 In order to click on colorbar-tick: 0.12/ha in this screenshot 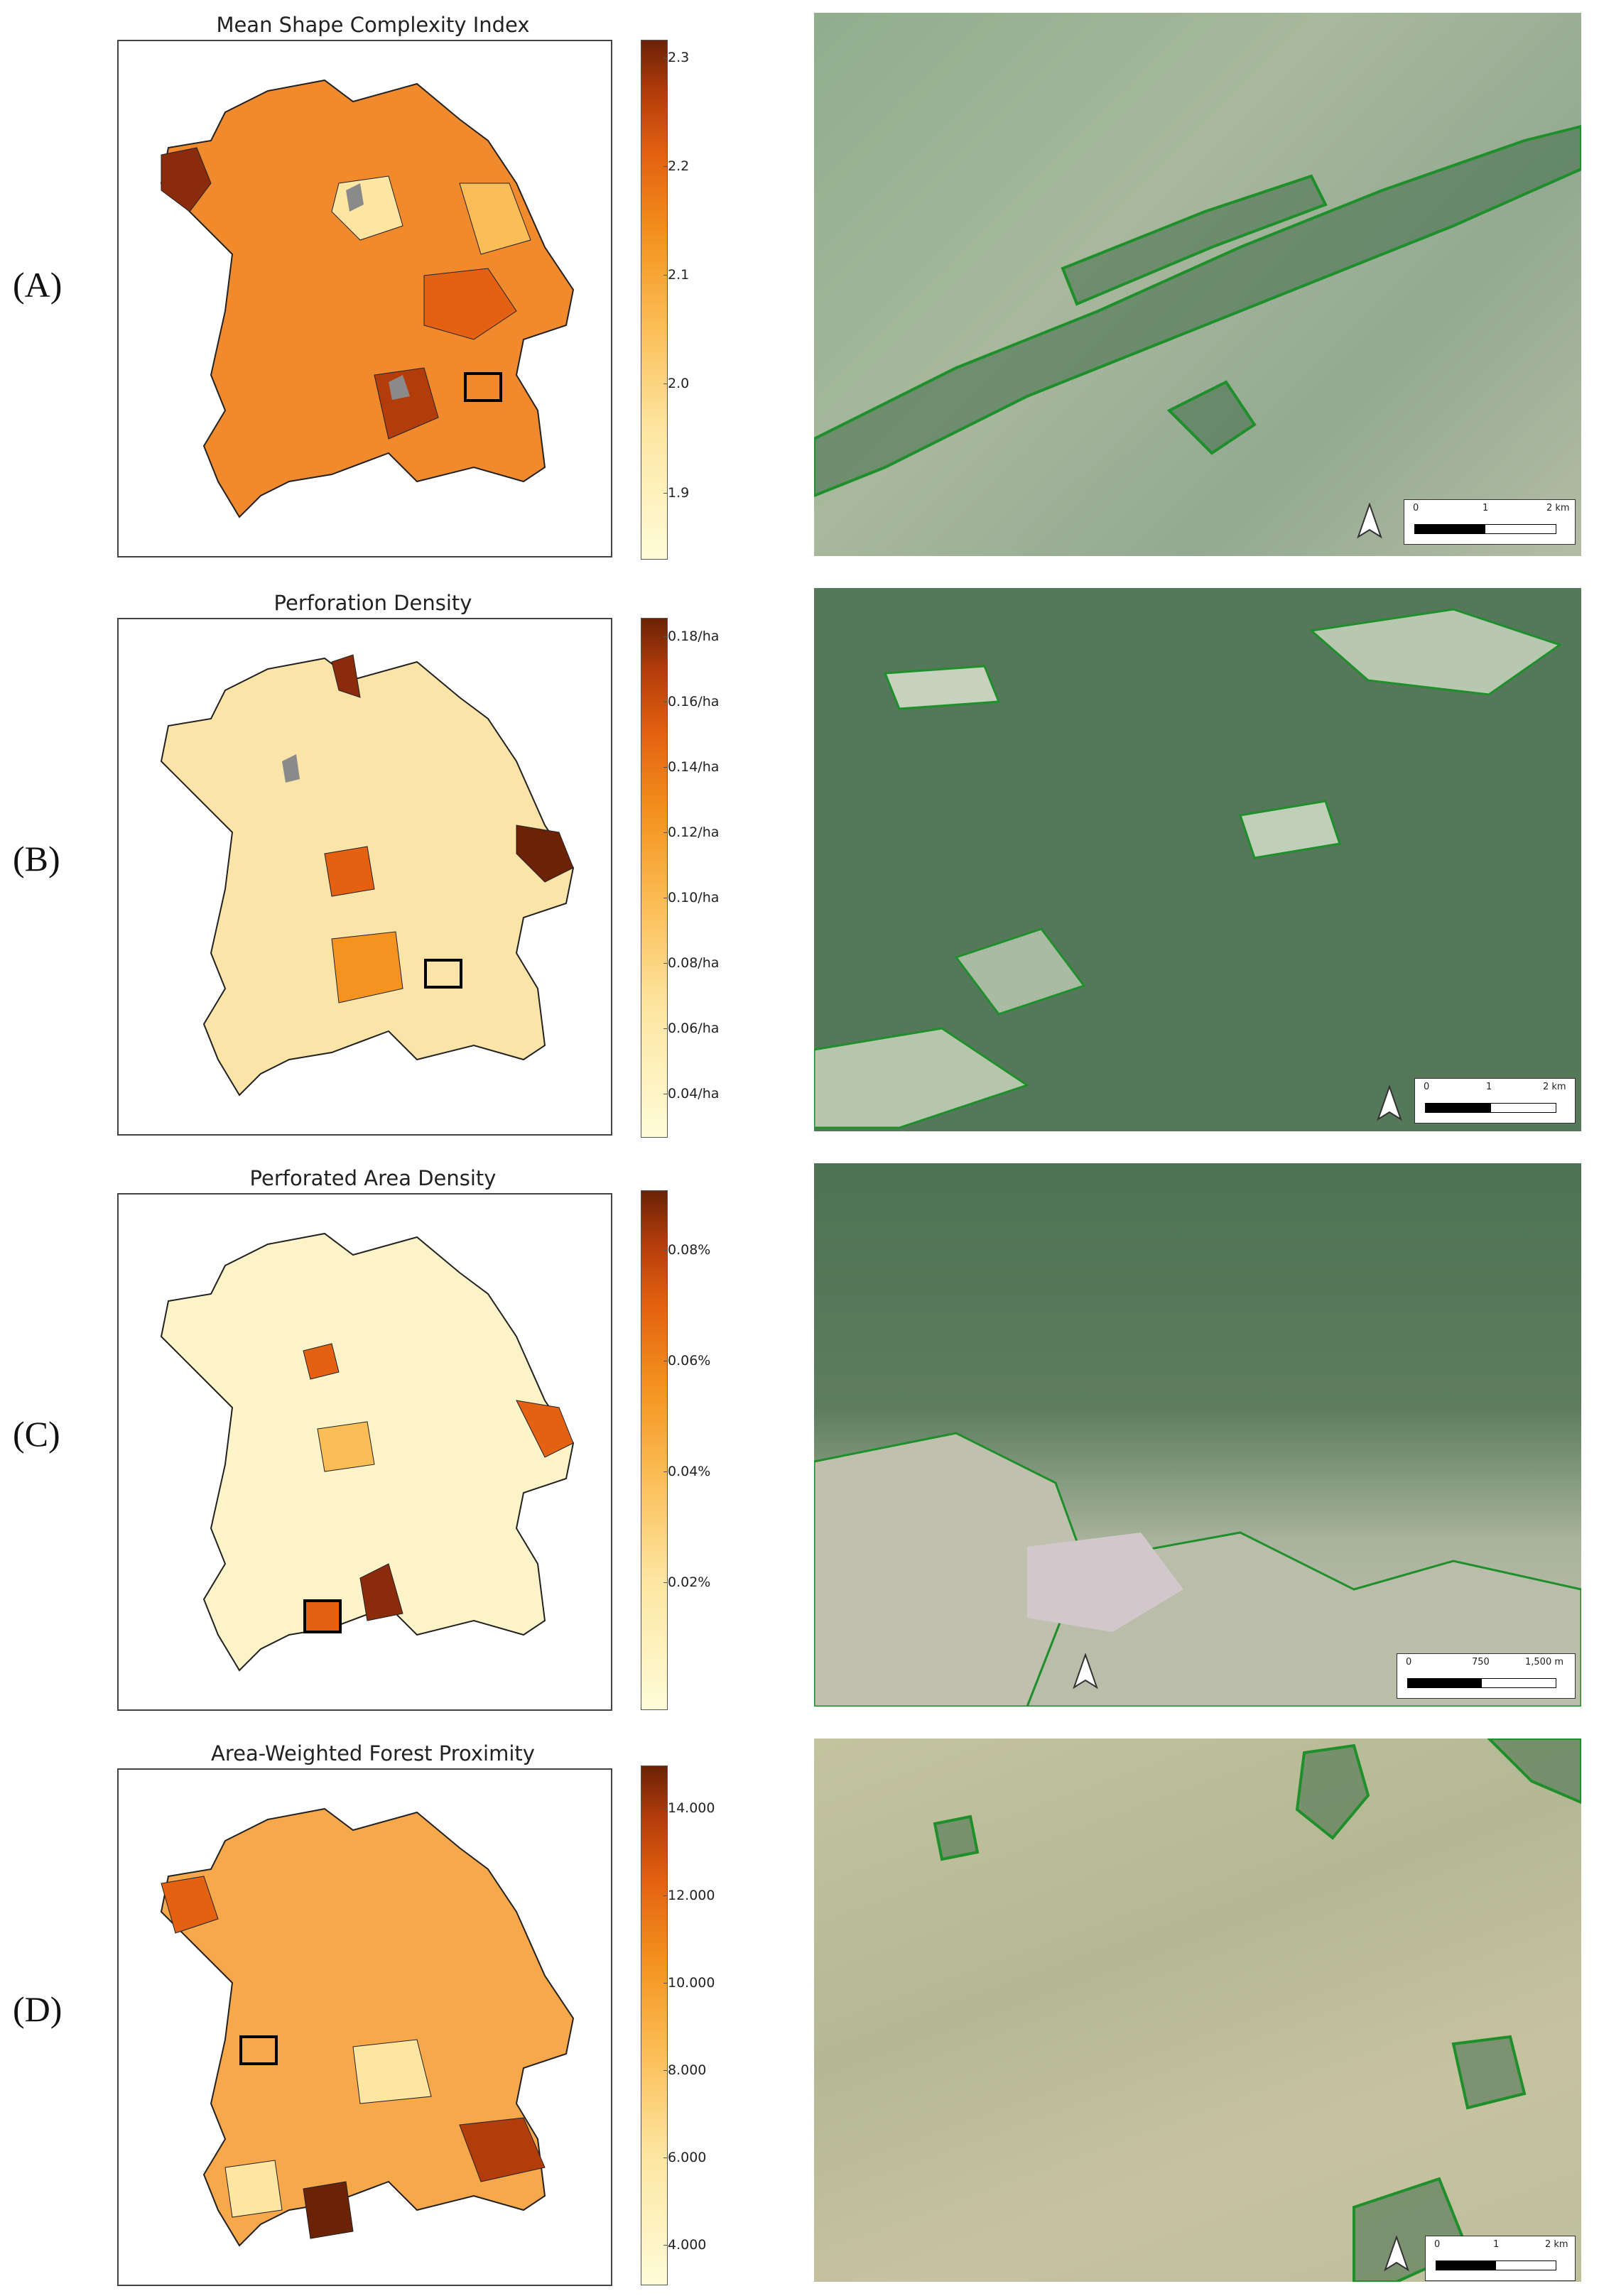, I will do `click(691, 832)`.